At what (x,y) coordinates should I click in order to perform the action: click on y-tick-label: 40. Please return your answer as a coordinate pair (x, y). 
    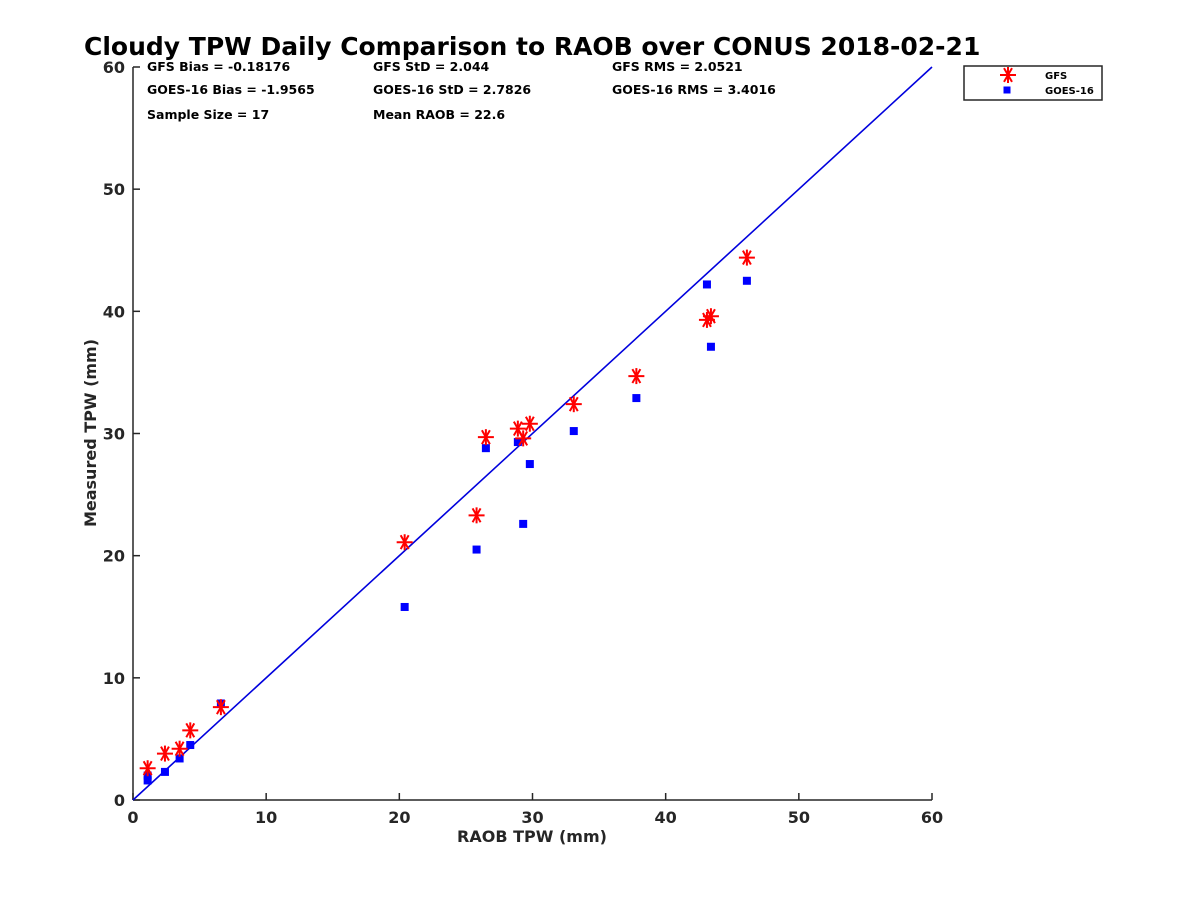
    Looking at the image, I should click on (114, 311).